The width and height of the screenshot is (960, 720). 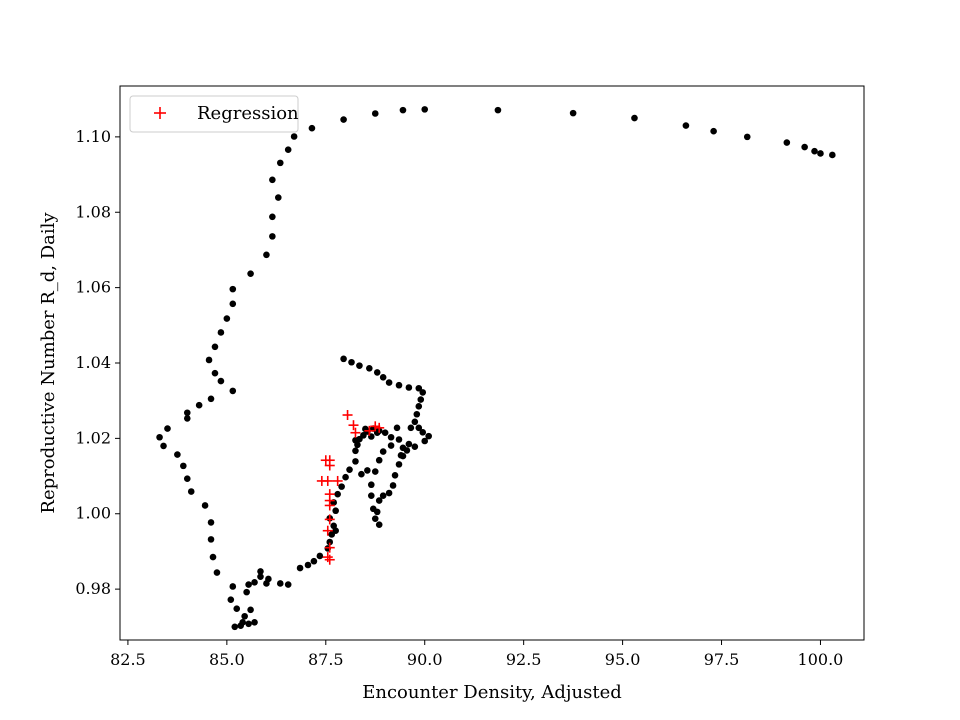 I want to click on x-tick-label: 87.5, so click(x=326, y=659).